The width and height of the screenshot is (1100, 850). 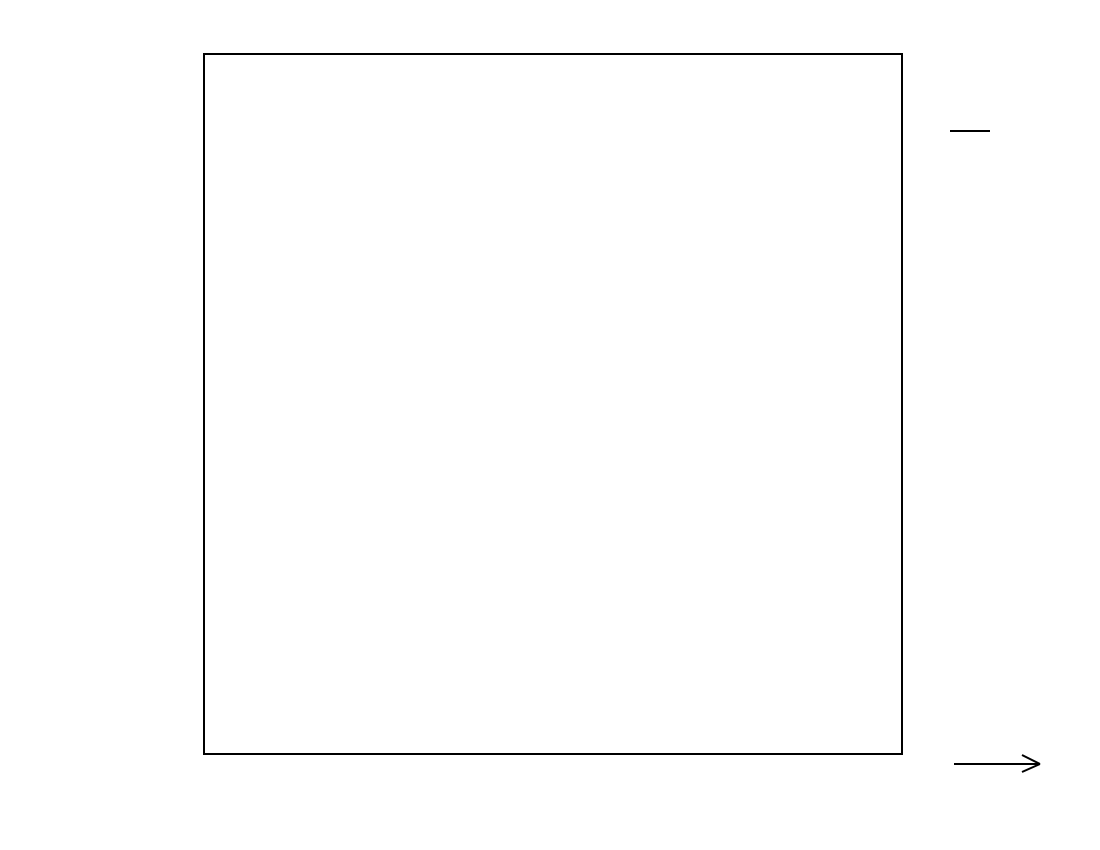 What do you see at coordinates (997, 763) in the screenshot?
I see `wind-scale-arrow-icon` at bounding box center [997, 763].